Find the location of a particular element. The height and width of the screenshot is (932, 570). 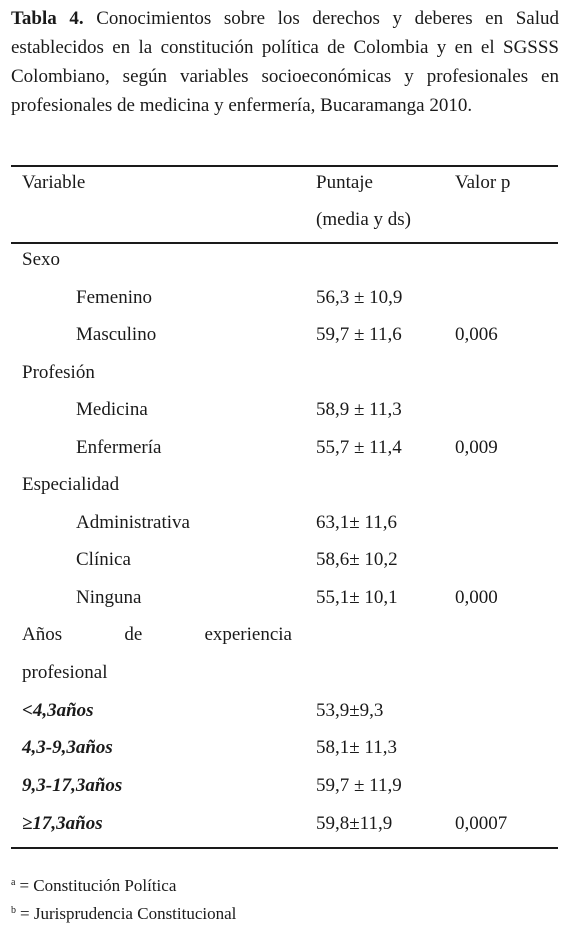

row-score: 58,1± 11,3 is located at coordinates (356, 747).